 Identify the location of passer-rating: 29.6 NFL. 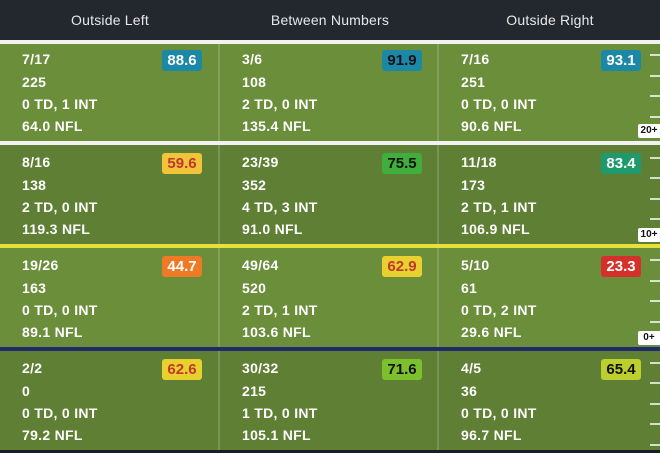
(491, 332).